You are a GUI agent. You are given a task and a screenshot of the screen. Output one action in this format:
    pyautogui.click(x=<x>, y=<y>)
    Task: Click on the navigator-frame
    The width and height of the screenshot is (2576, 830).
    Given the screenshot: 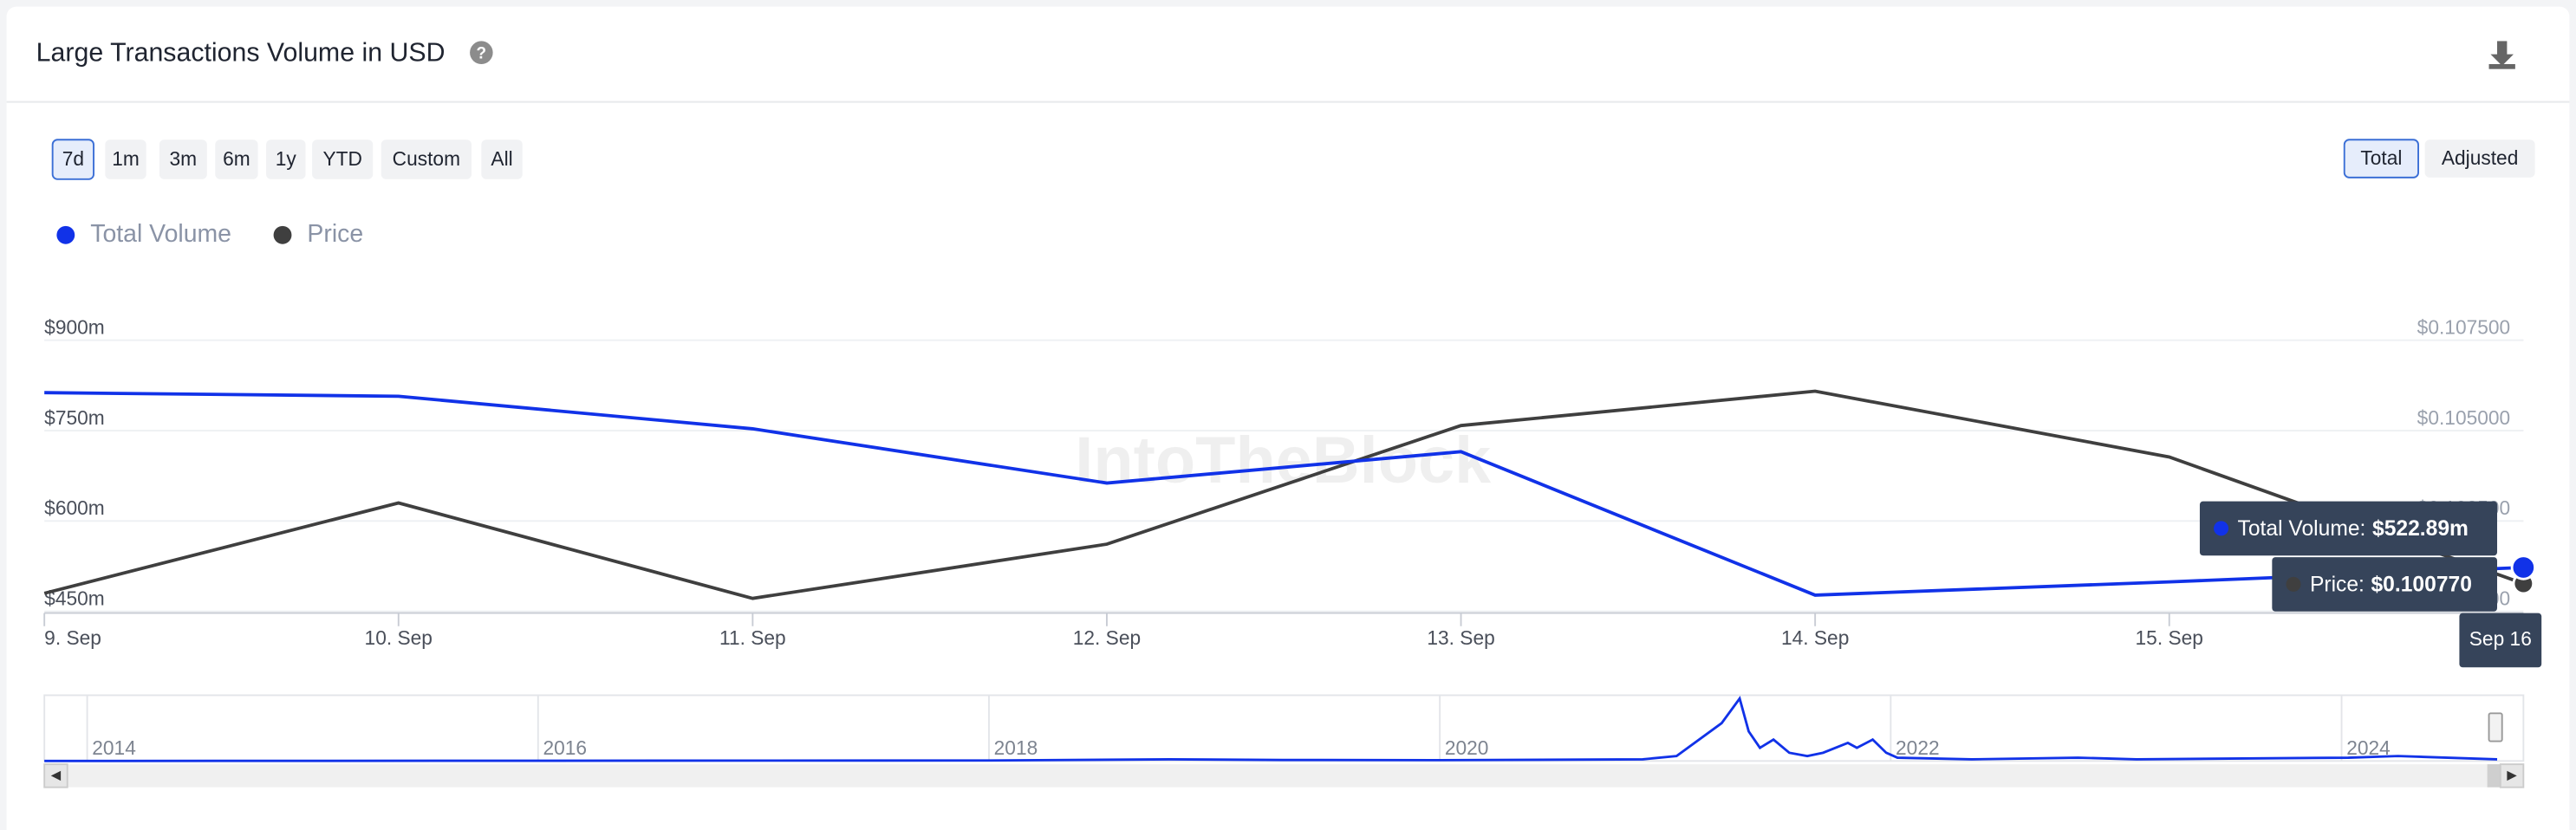 What is the action you would take?
    pyautogui.click(x=1284, y=728)
    